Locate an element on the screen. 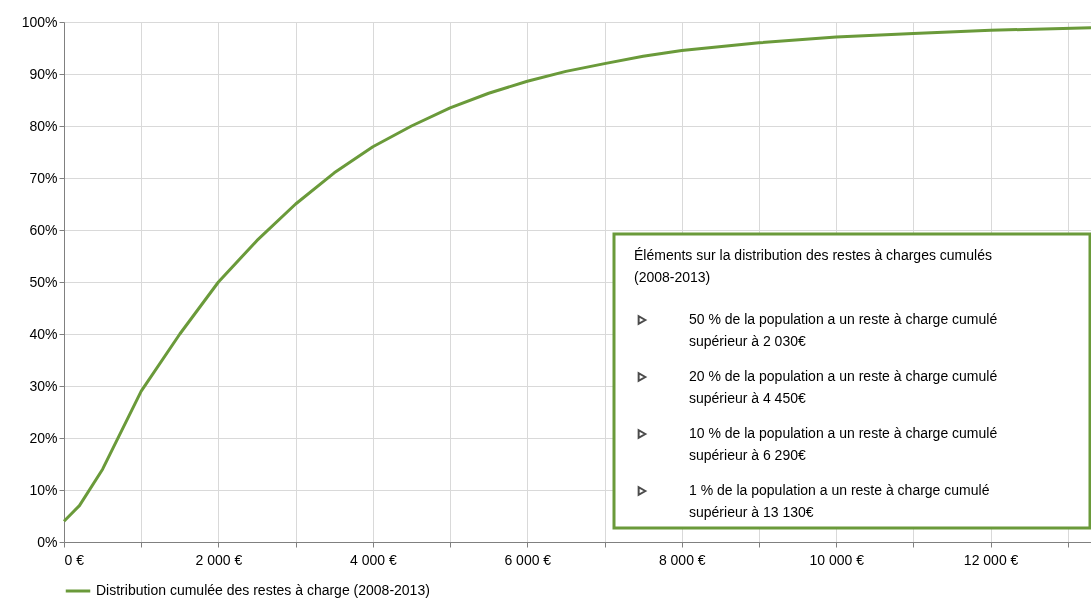 The image size is (1091, 613). y-tick-label: 10% is located at coordinates (43, 489).